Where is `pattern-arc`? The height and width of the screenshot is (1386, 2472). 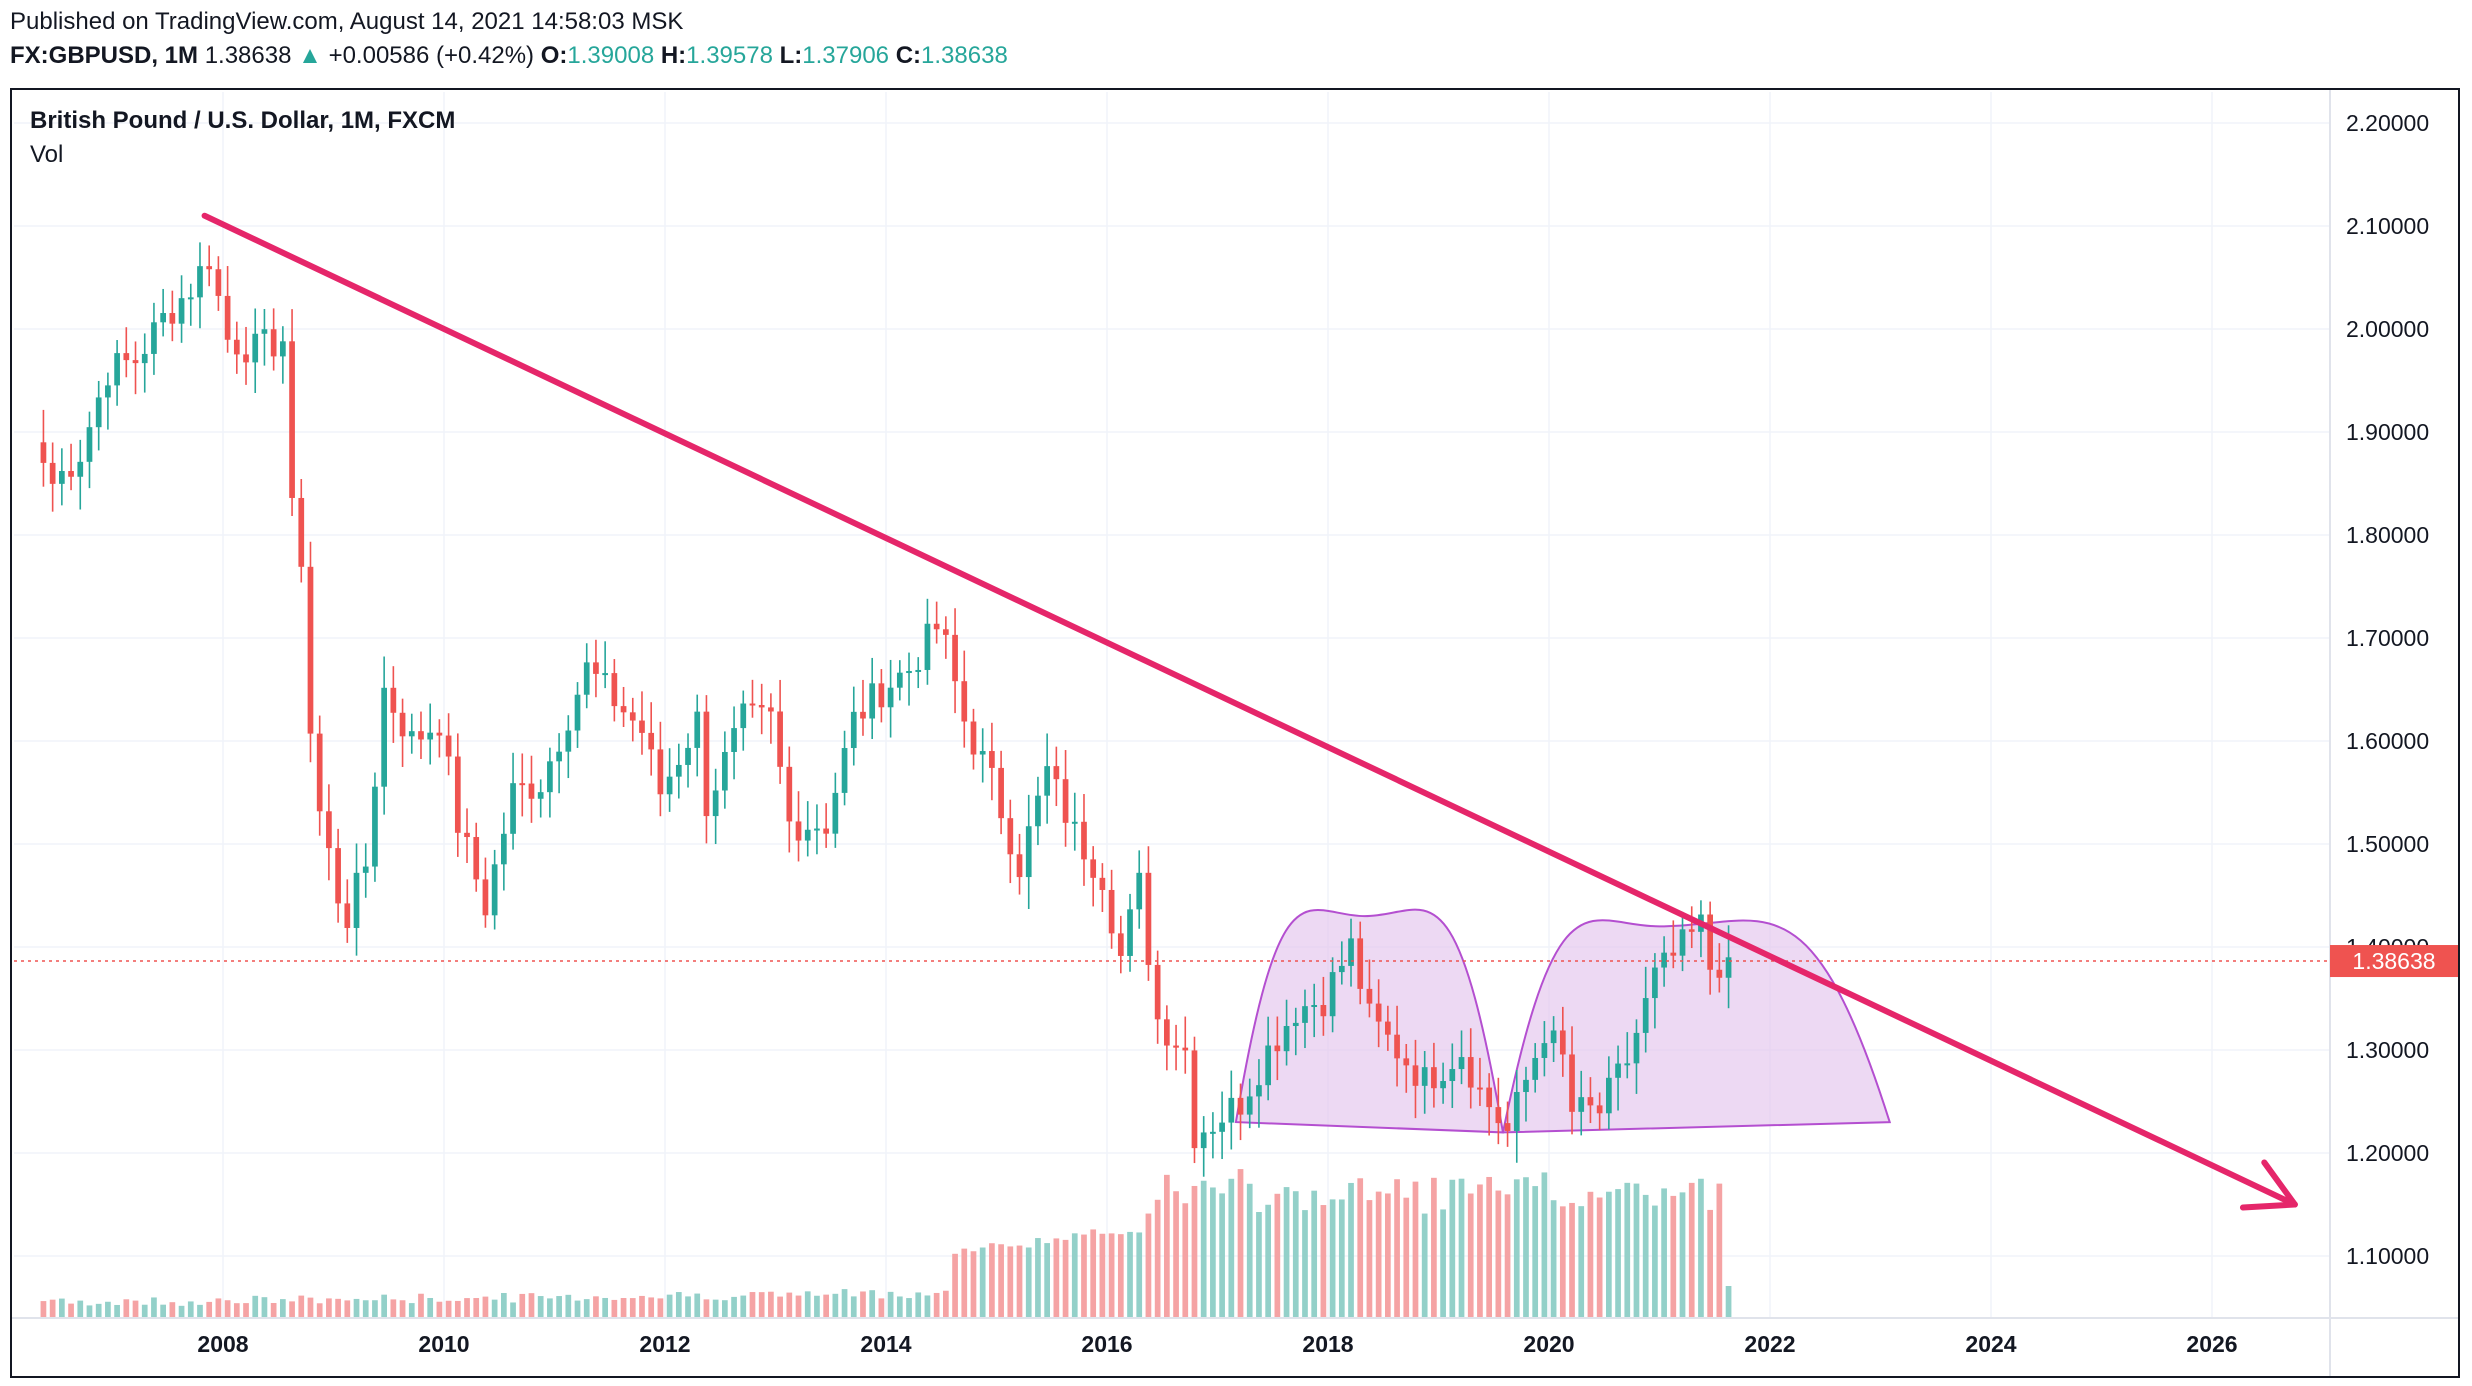 pattern-arc is located at coordinates (1696, 1026).